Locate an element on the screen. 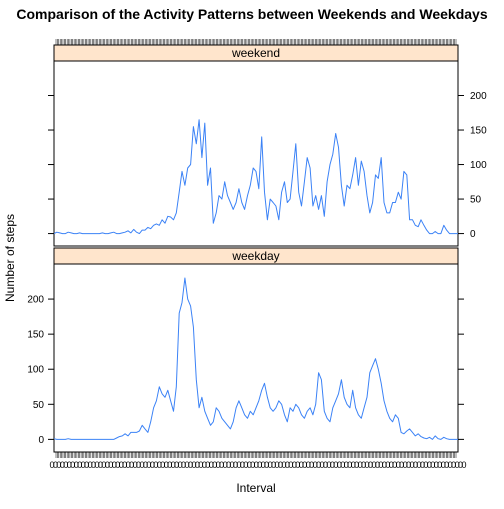 The image size is (504, 509). ytick-label-weekend-50: 50 is located at coordinates (476, 200).